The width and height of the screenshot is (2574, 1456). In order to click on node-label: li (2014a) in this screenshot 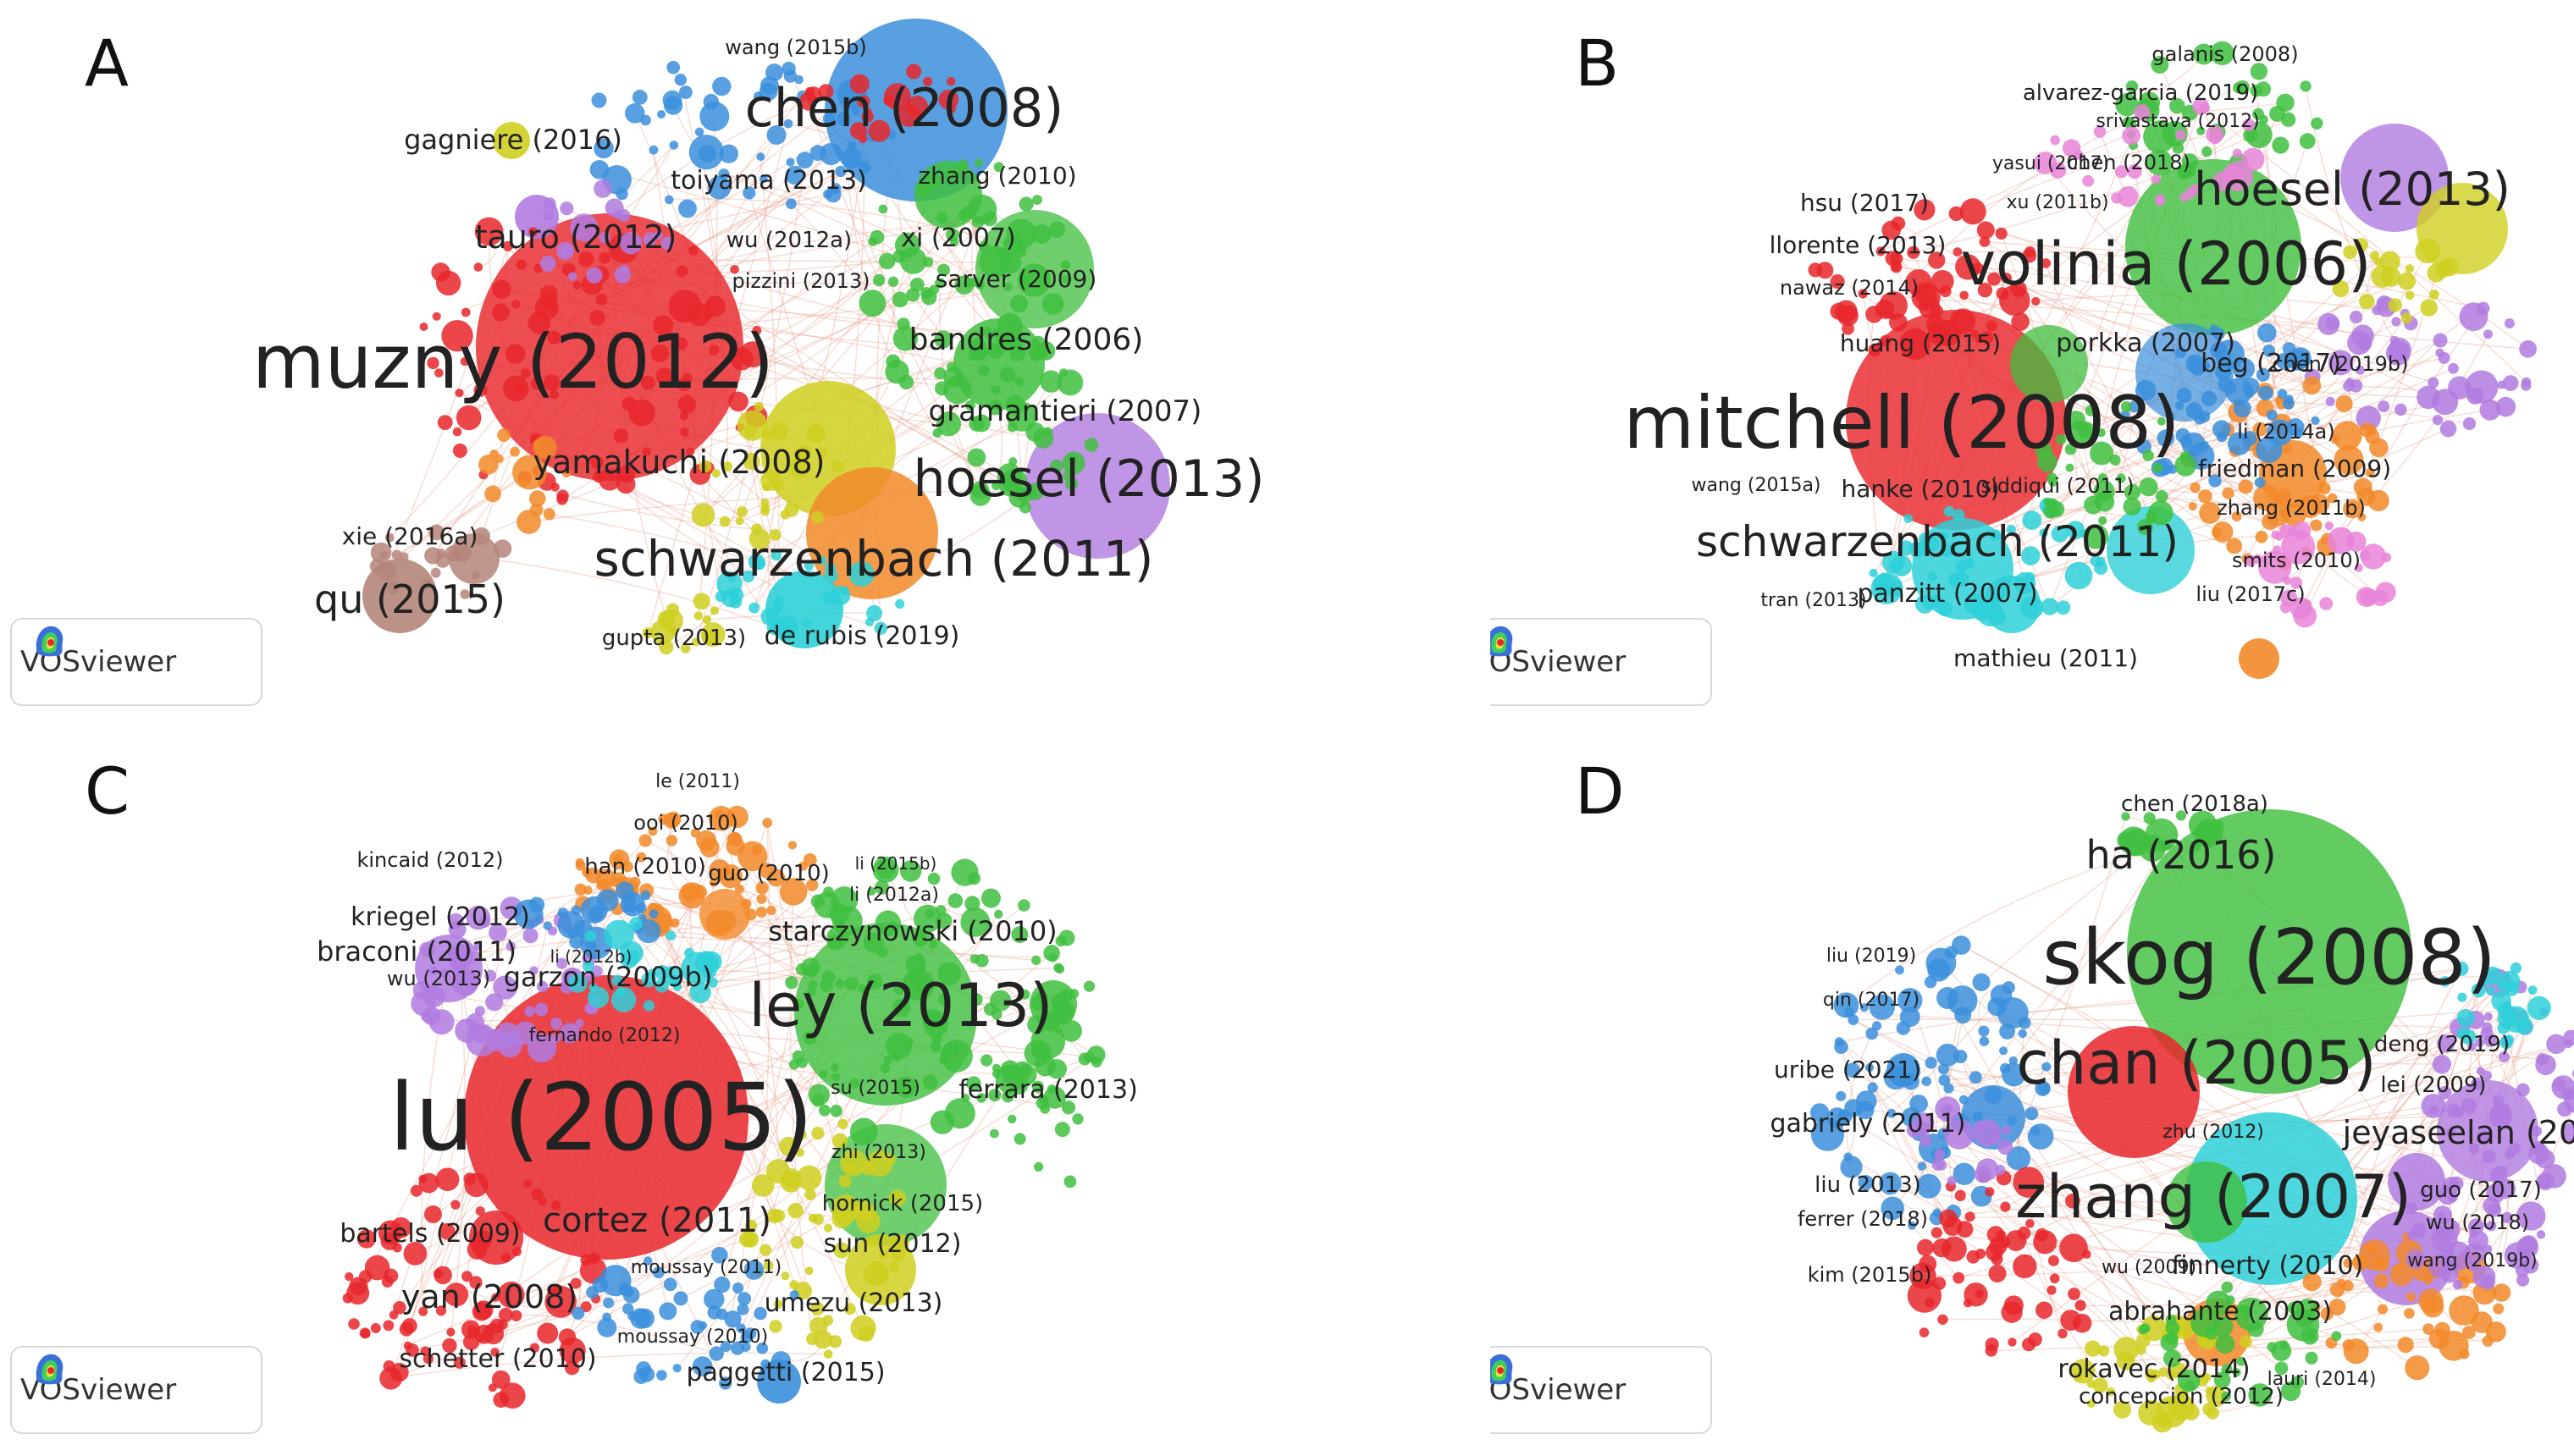, I will do `click(2286, 432)`.